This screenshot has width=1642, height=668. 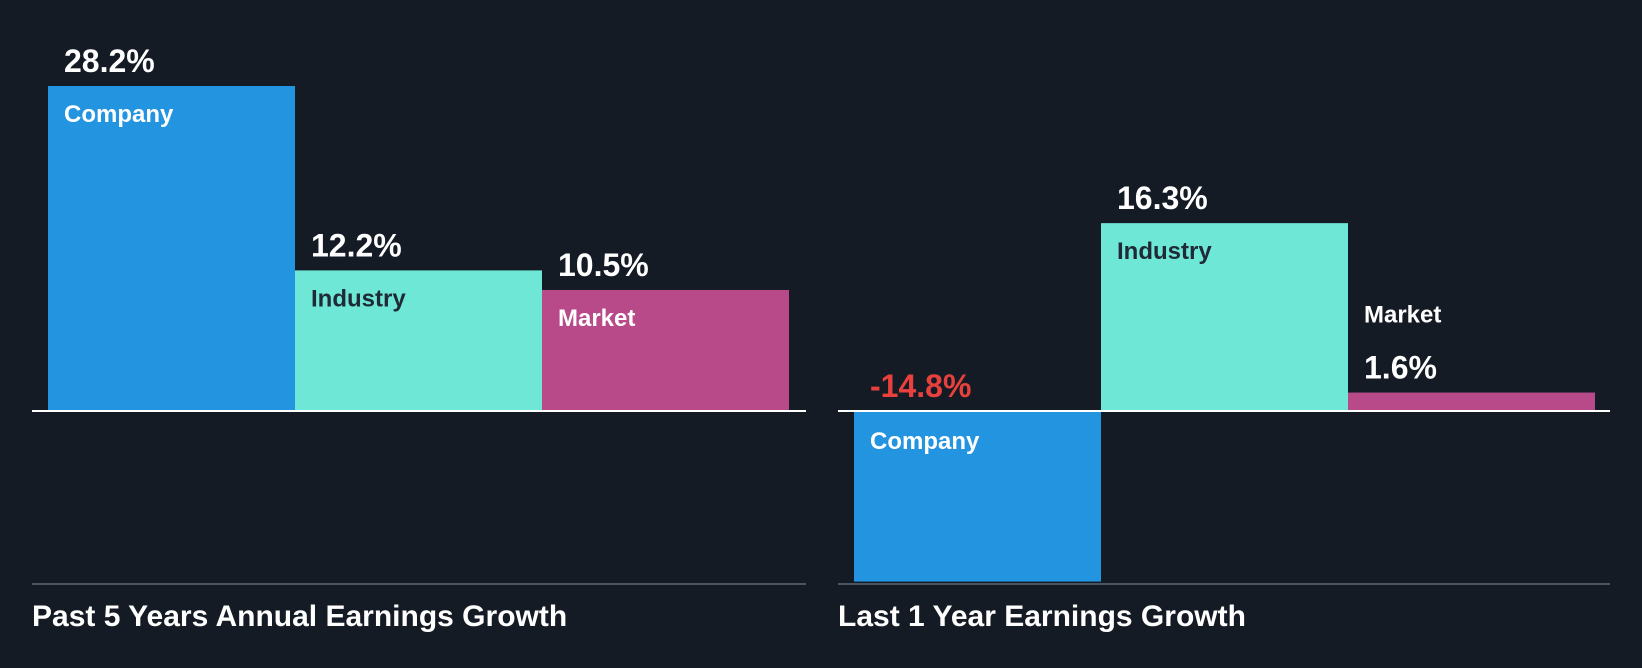 I want to click on value-label-market: 1.6%, so click(x=1400, y=368).